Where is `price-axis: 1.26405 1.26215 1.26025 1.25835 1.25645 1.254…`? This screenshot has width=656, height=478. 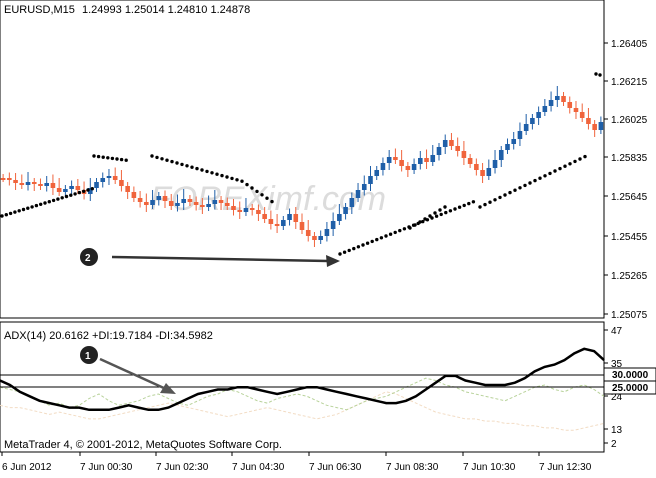
price-axis: 1.26405 1.26215 1.26025 1.25835 1.25645 1.254… is located at coordinates (626, 180).